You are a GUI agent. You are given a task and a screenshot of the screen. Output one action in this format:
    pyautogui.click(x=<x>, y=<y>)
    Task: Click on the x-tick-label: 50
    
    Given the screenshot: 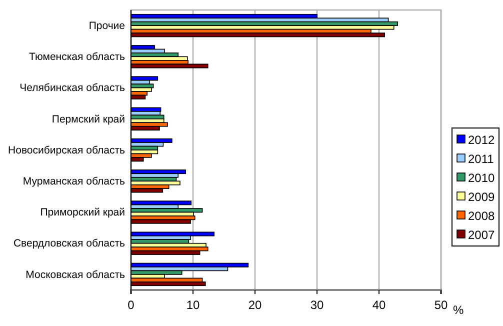 What is the action you would take?
    pyautogui.click(x=441, y=305)
    